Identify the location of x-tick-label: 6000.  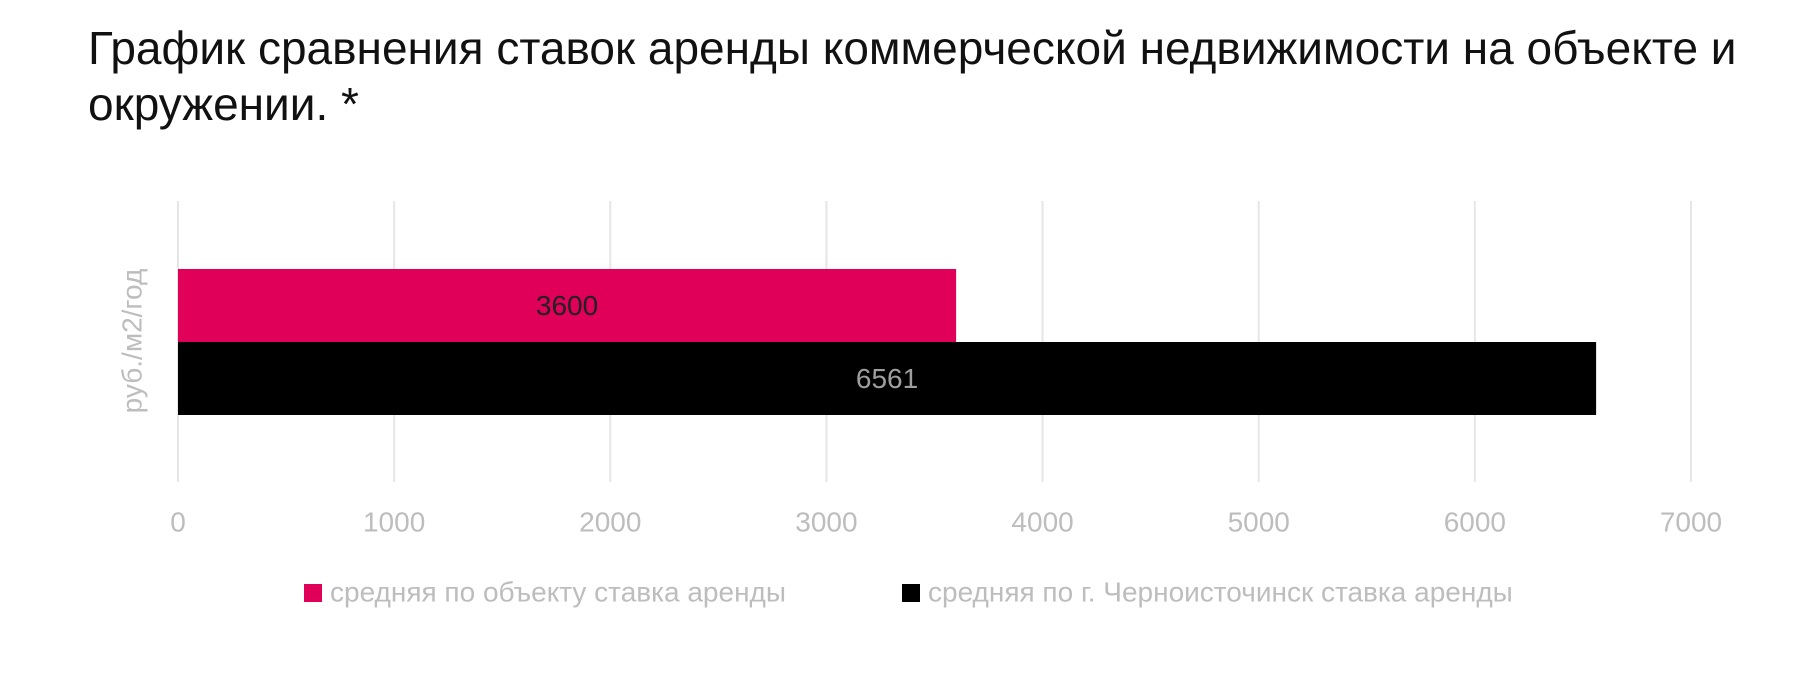
(1475, 521).